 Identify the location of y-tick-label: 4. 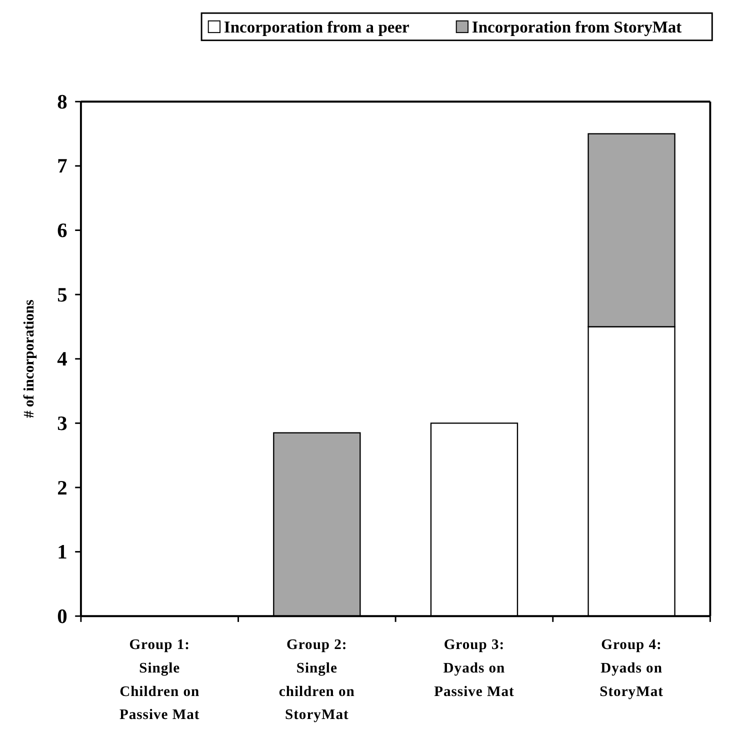
(62, 359).